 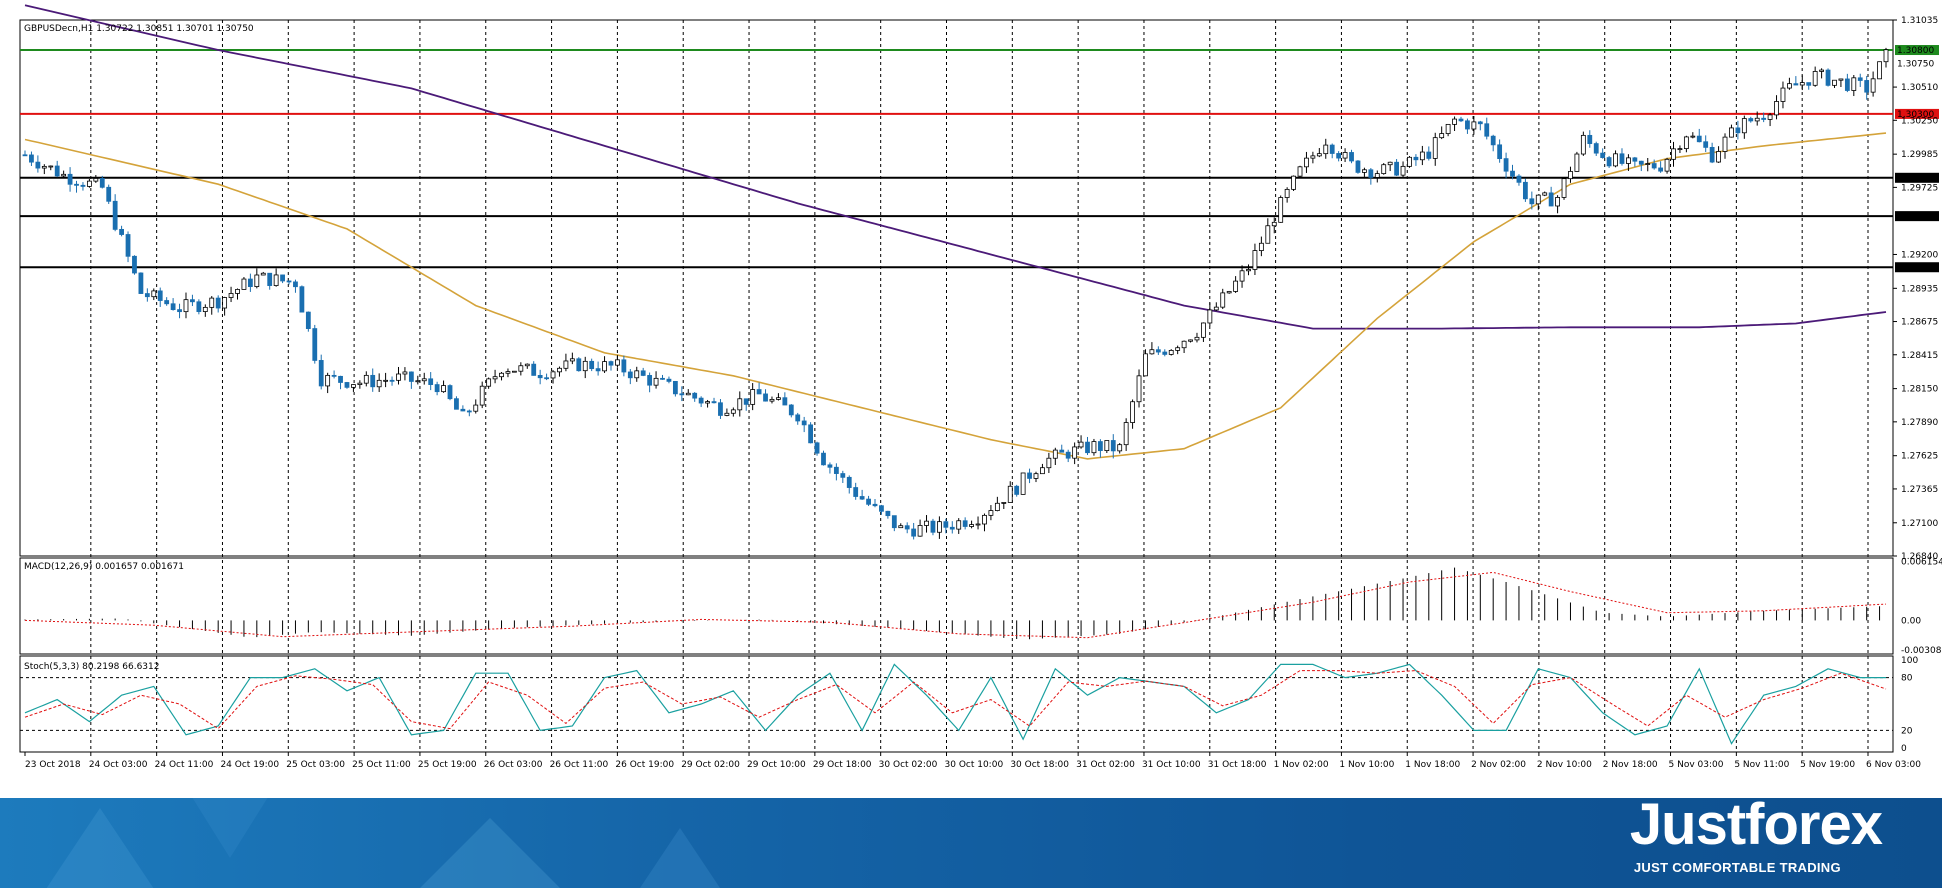 I want to click on justforex-logo: Justforex JUST COMFORTABLE TRADING, so click(x=1756, y=836).